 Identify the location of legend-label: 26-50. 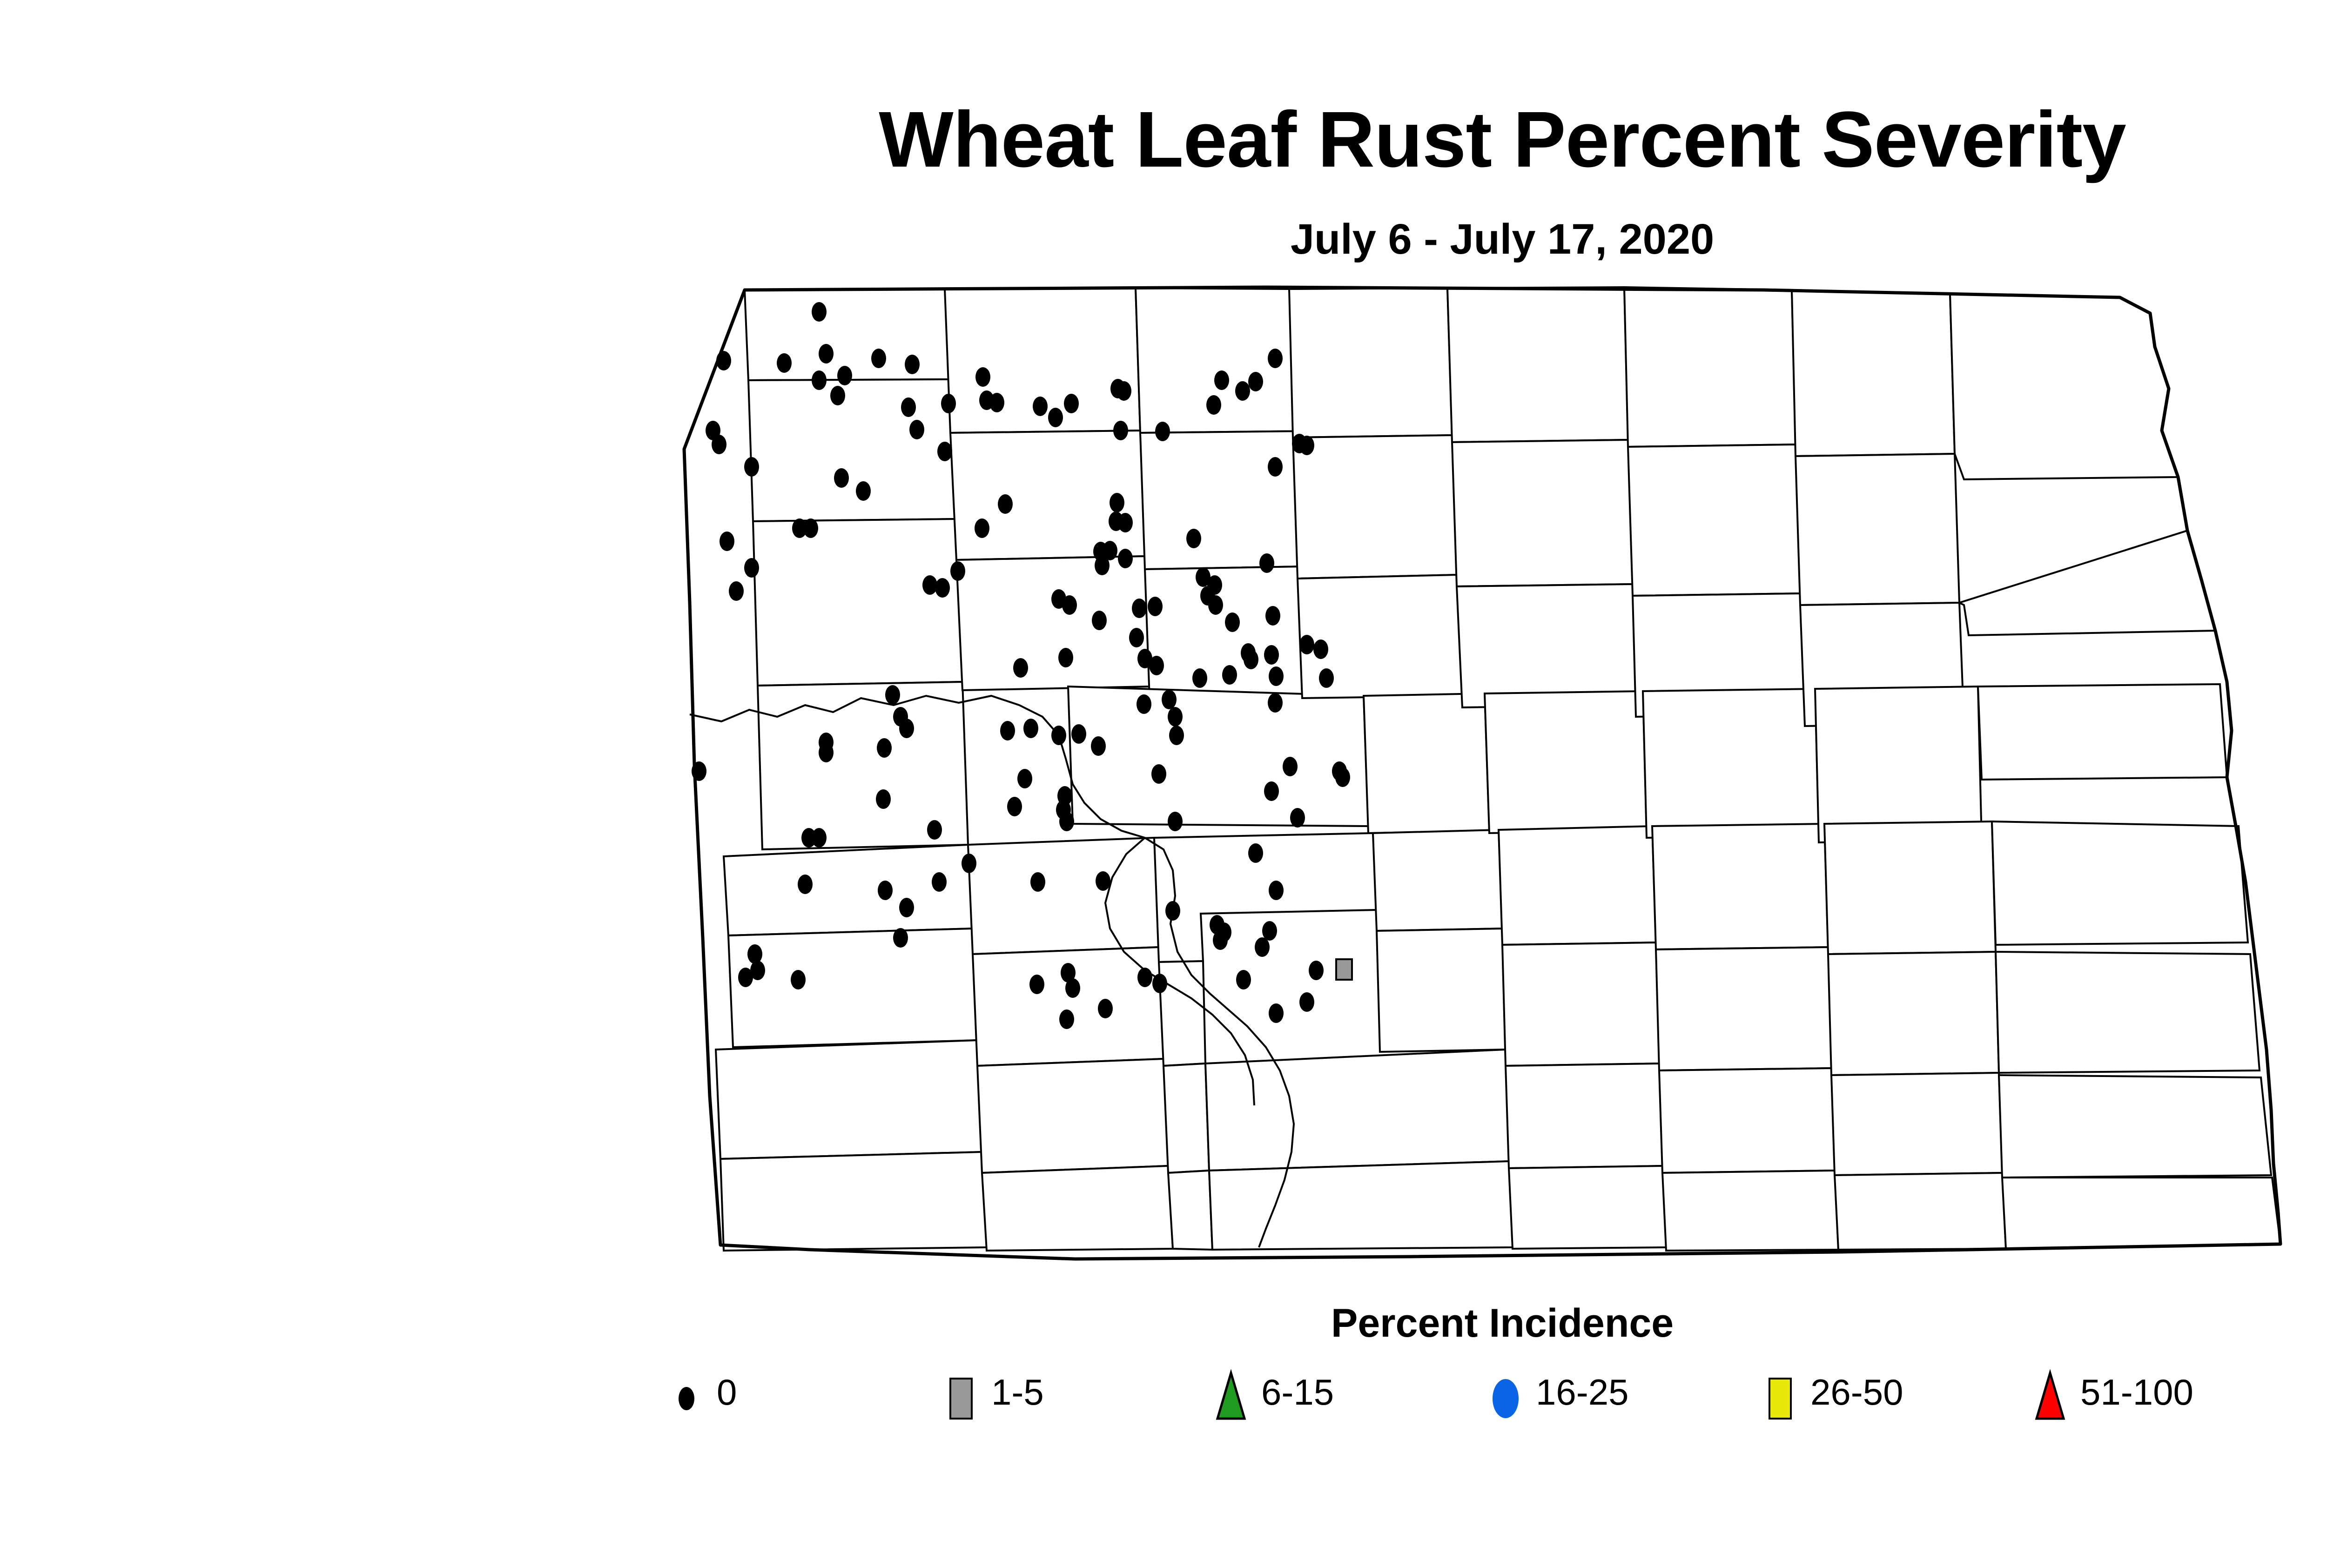
(1856, 1392).